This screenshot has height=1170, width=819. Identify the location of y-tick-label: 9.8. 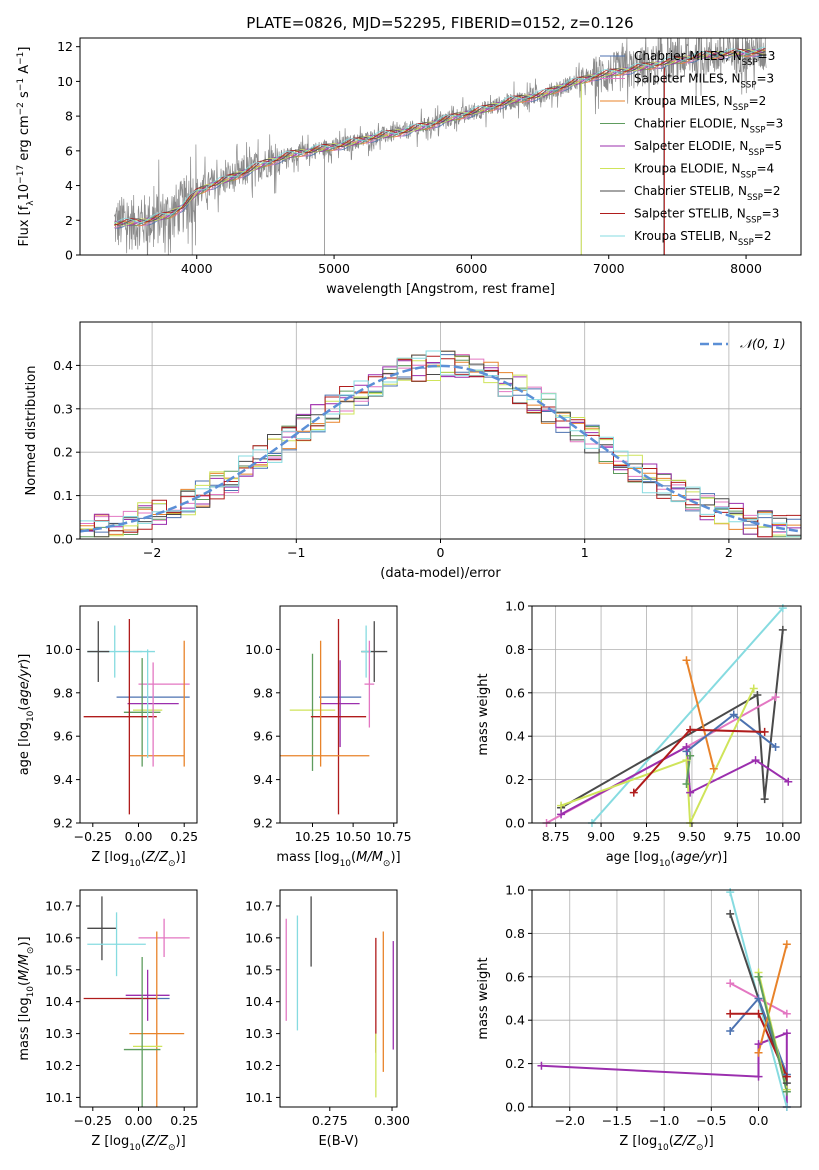
(63, 692).